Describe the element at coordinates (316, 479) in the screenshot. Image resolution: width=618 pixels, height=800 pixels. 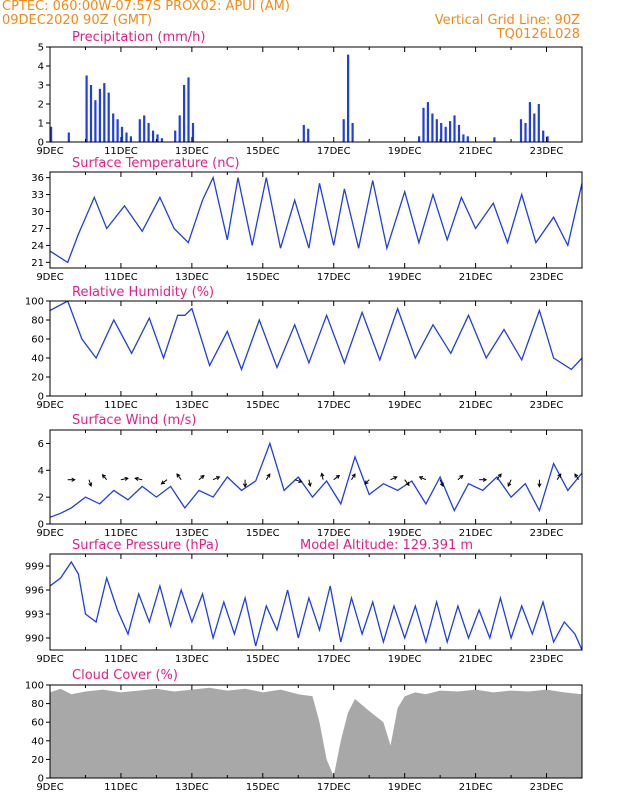
I see `wind-line` at that location.